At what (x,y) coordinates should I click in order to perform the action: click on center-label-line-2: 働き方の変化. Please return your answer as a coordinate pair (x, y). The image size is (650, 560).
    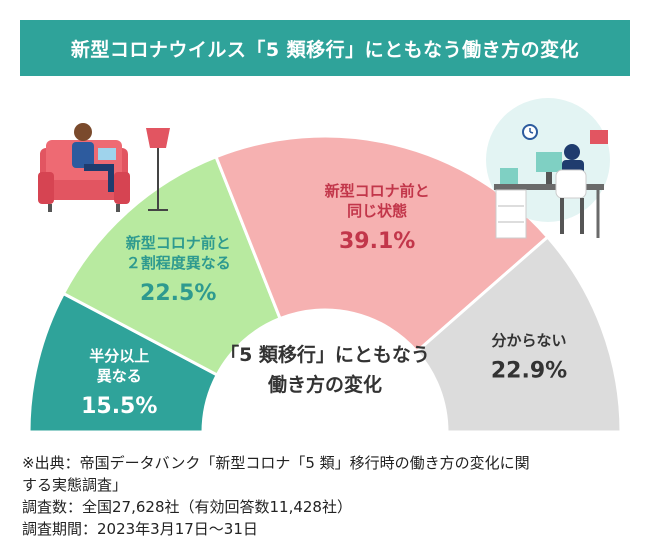
    Looking at the image, I should click on (324, 385).